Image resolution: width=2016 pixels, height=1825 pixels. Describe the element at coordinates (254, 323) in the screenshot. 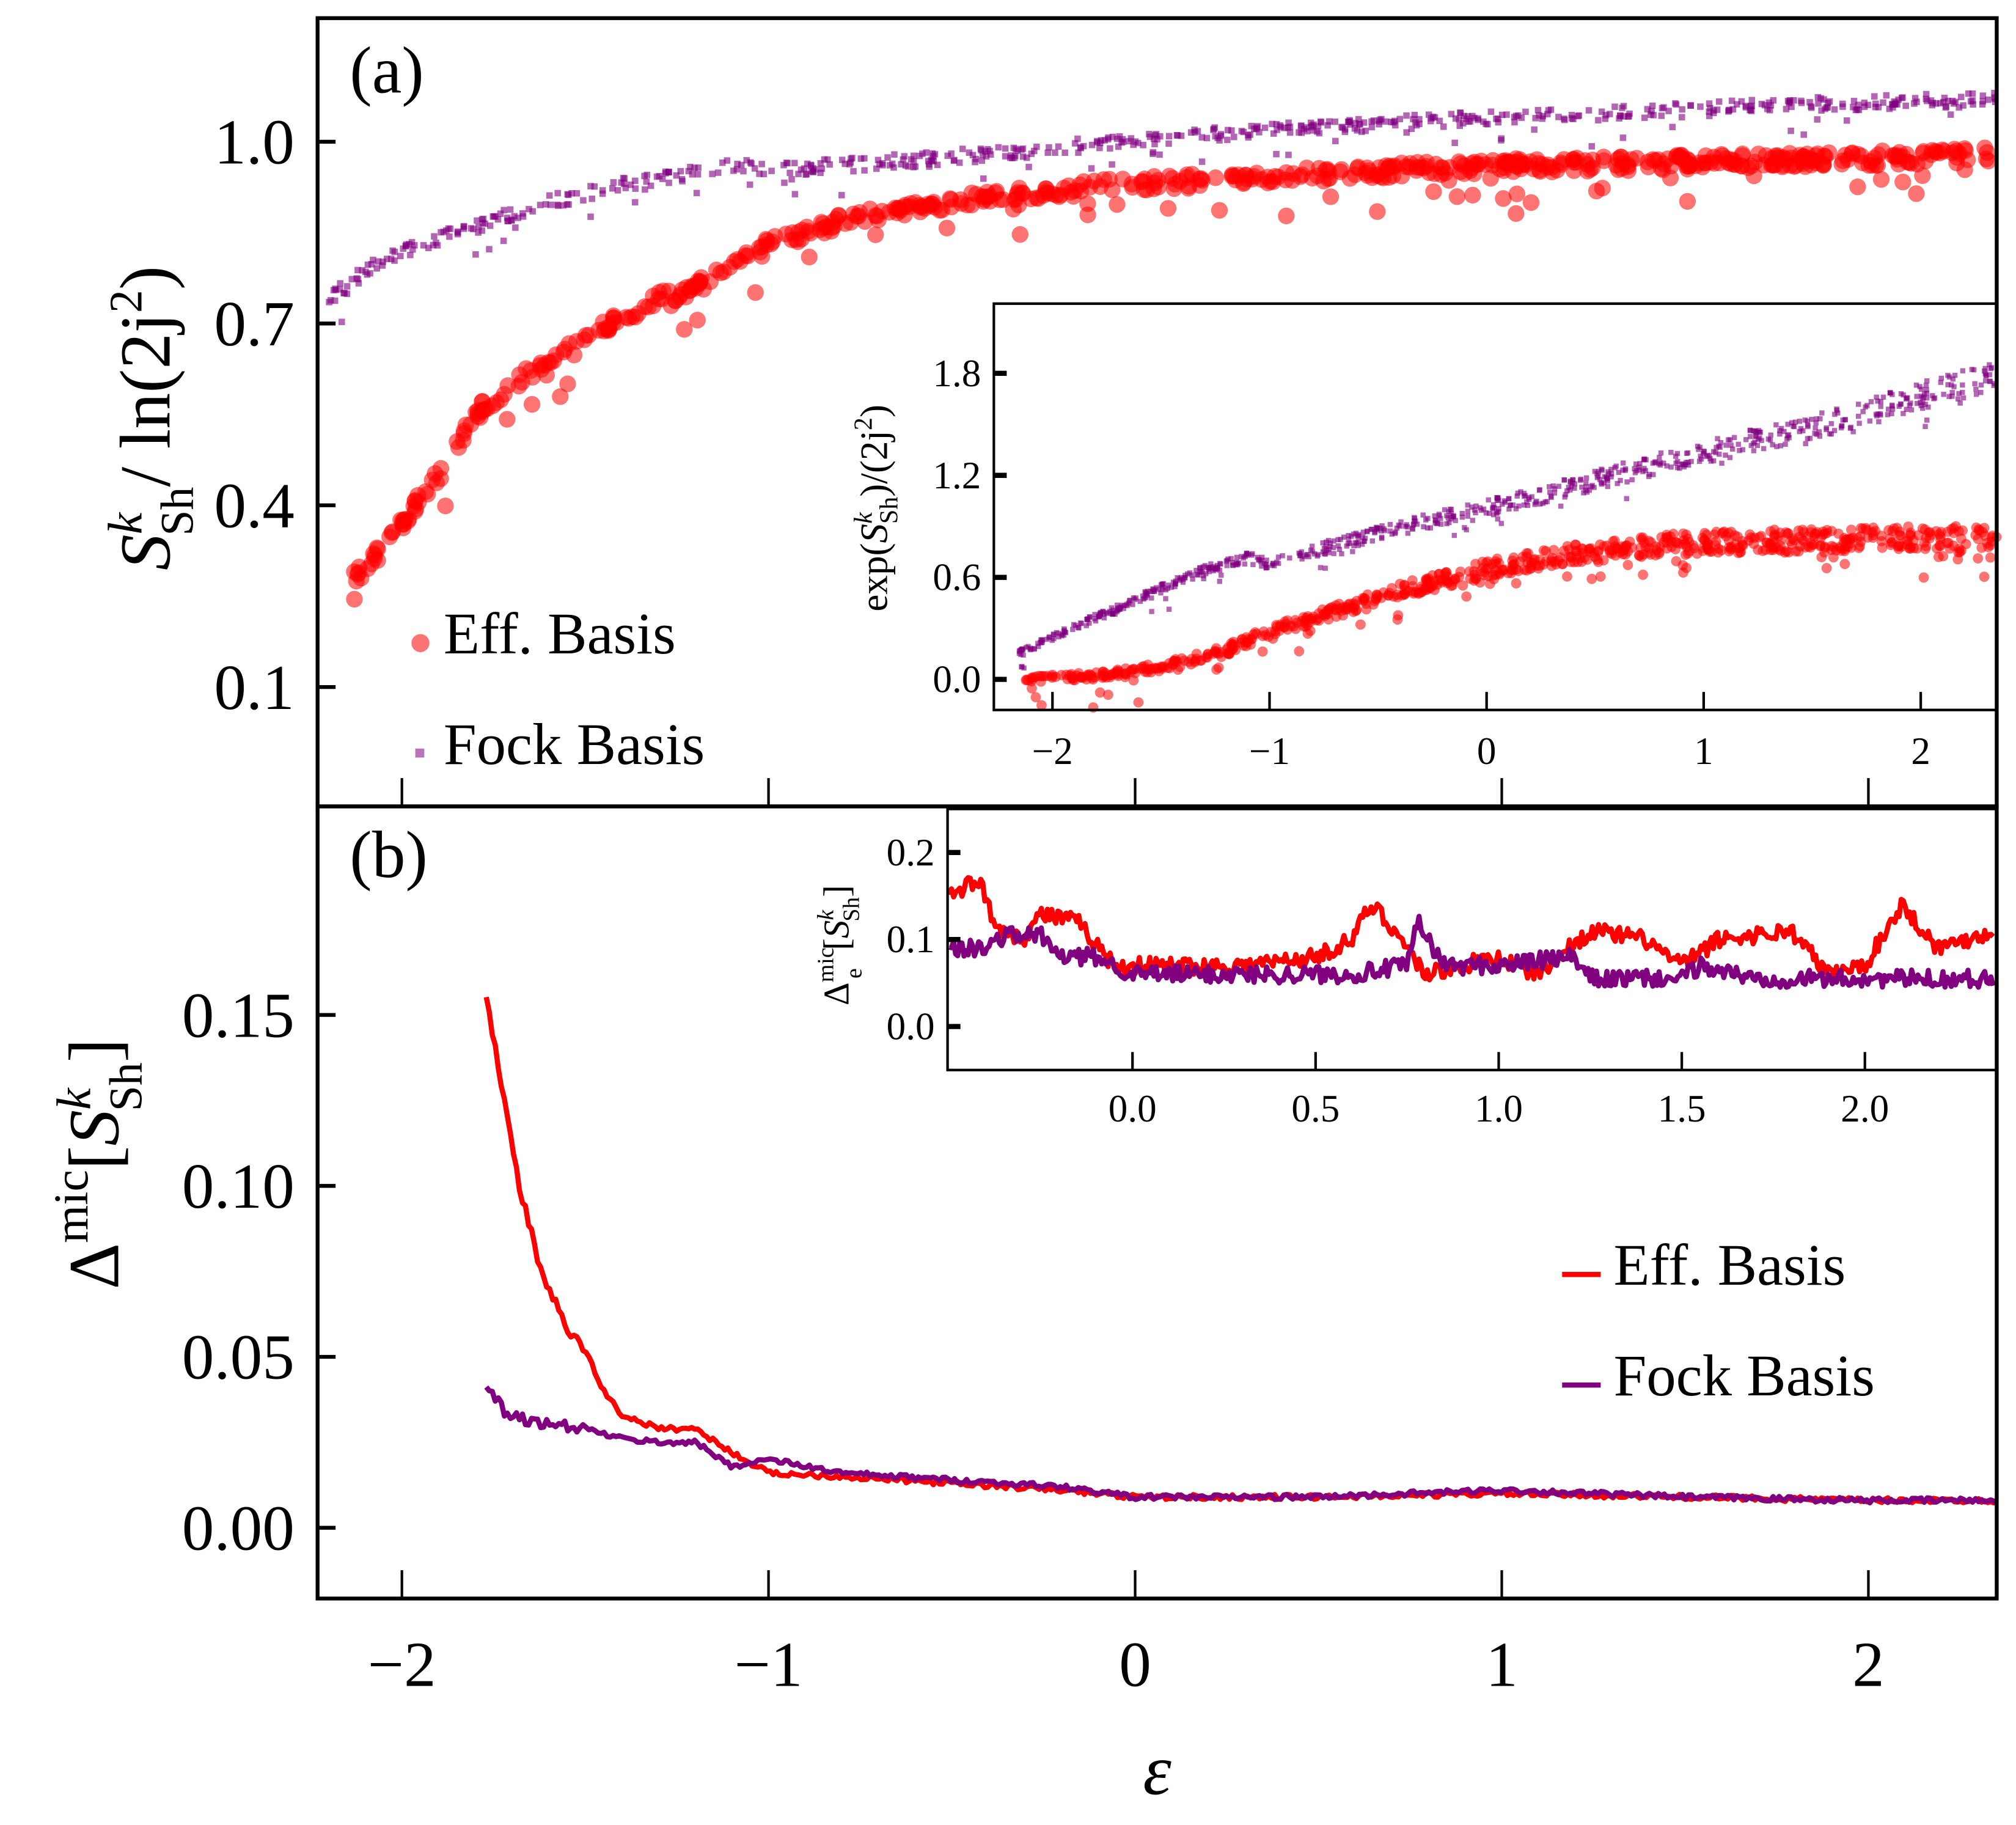

I see `y-tick-label: 0.7` at that location.